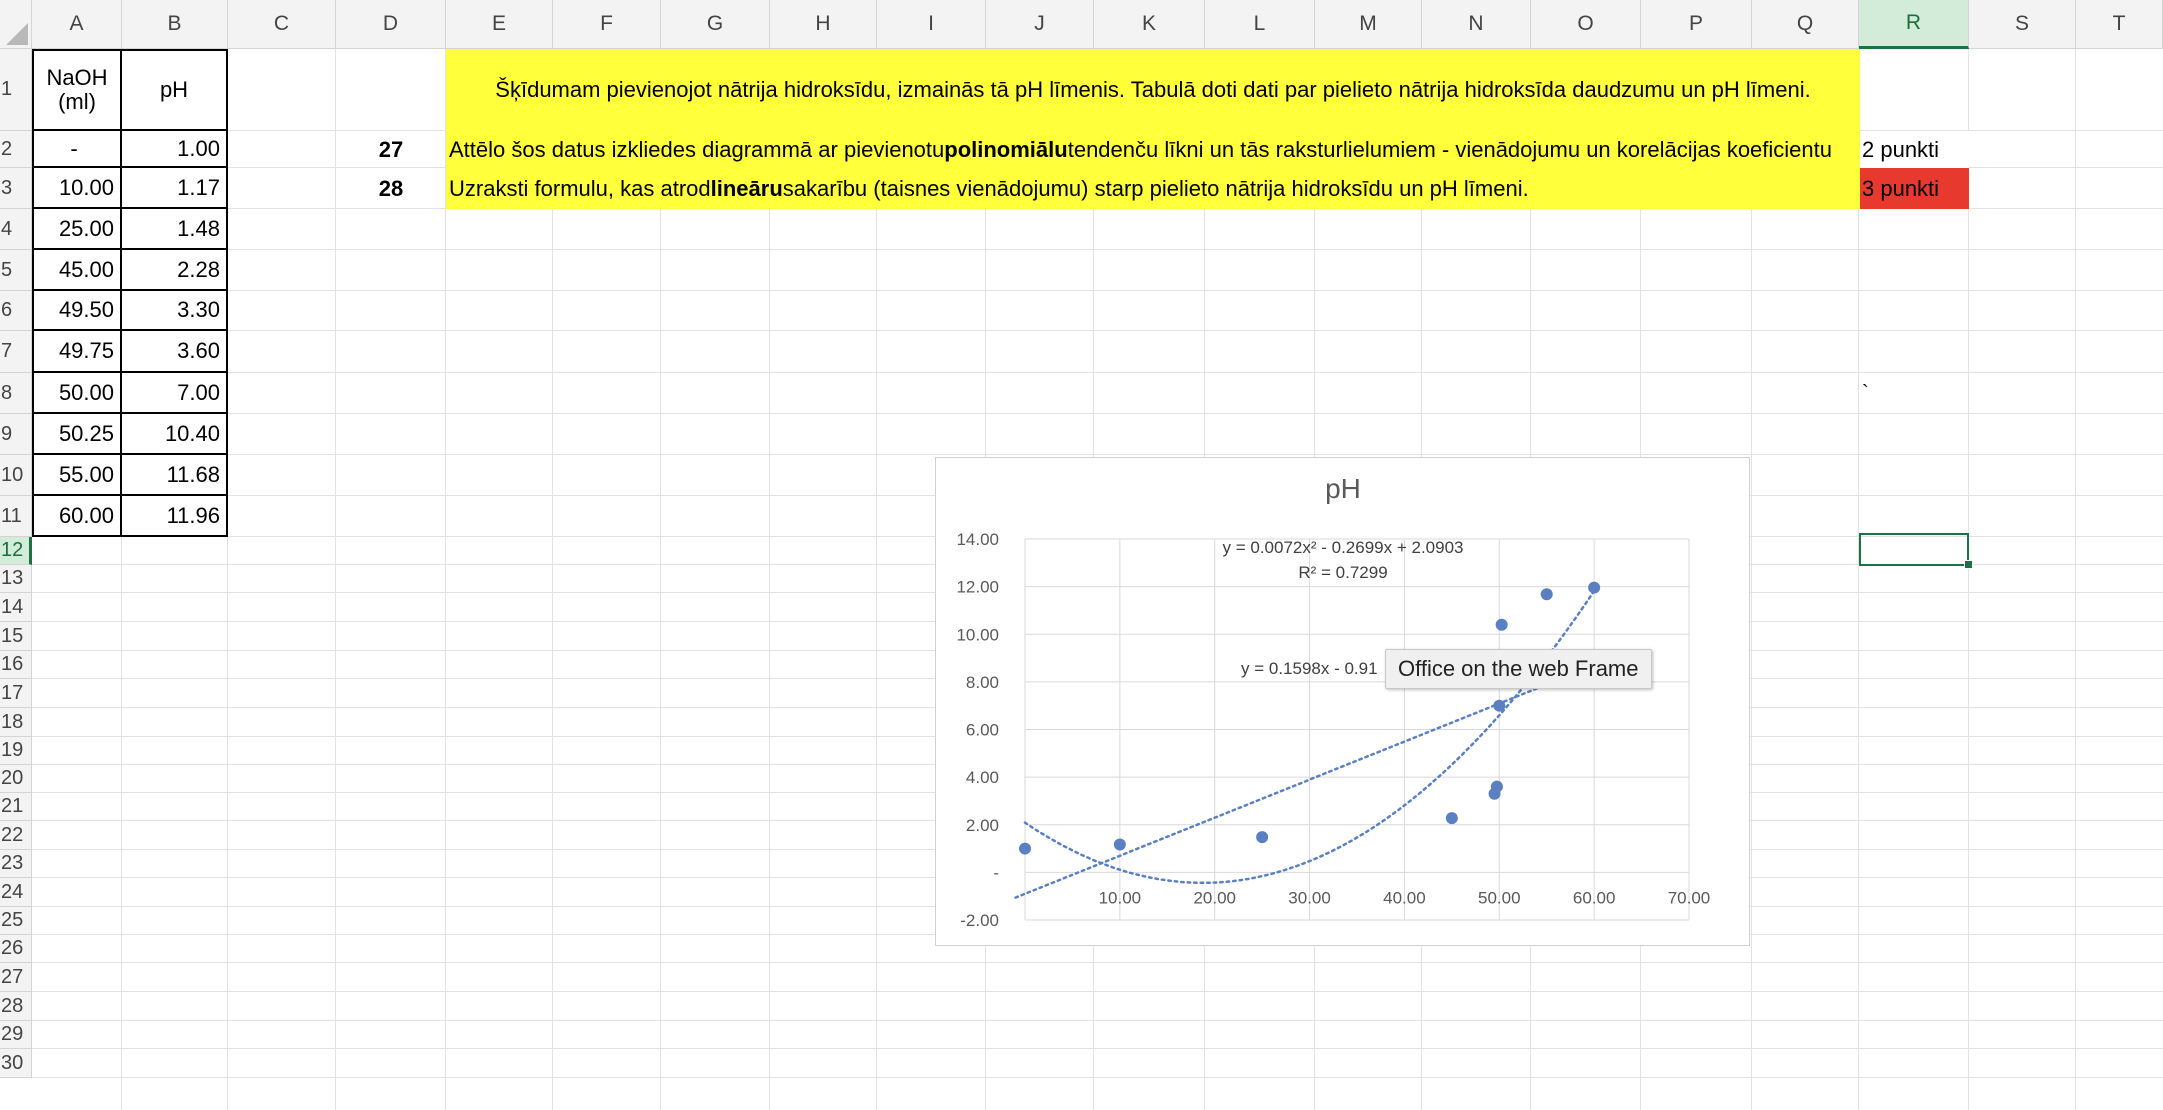 The width and height of the screenshot is (2163, 1110). I want to click on task-28-points: 3 punkti, so click(1915, 188).